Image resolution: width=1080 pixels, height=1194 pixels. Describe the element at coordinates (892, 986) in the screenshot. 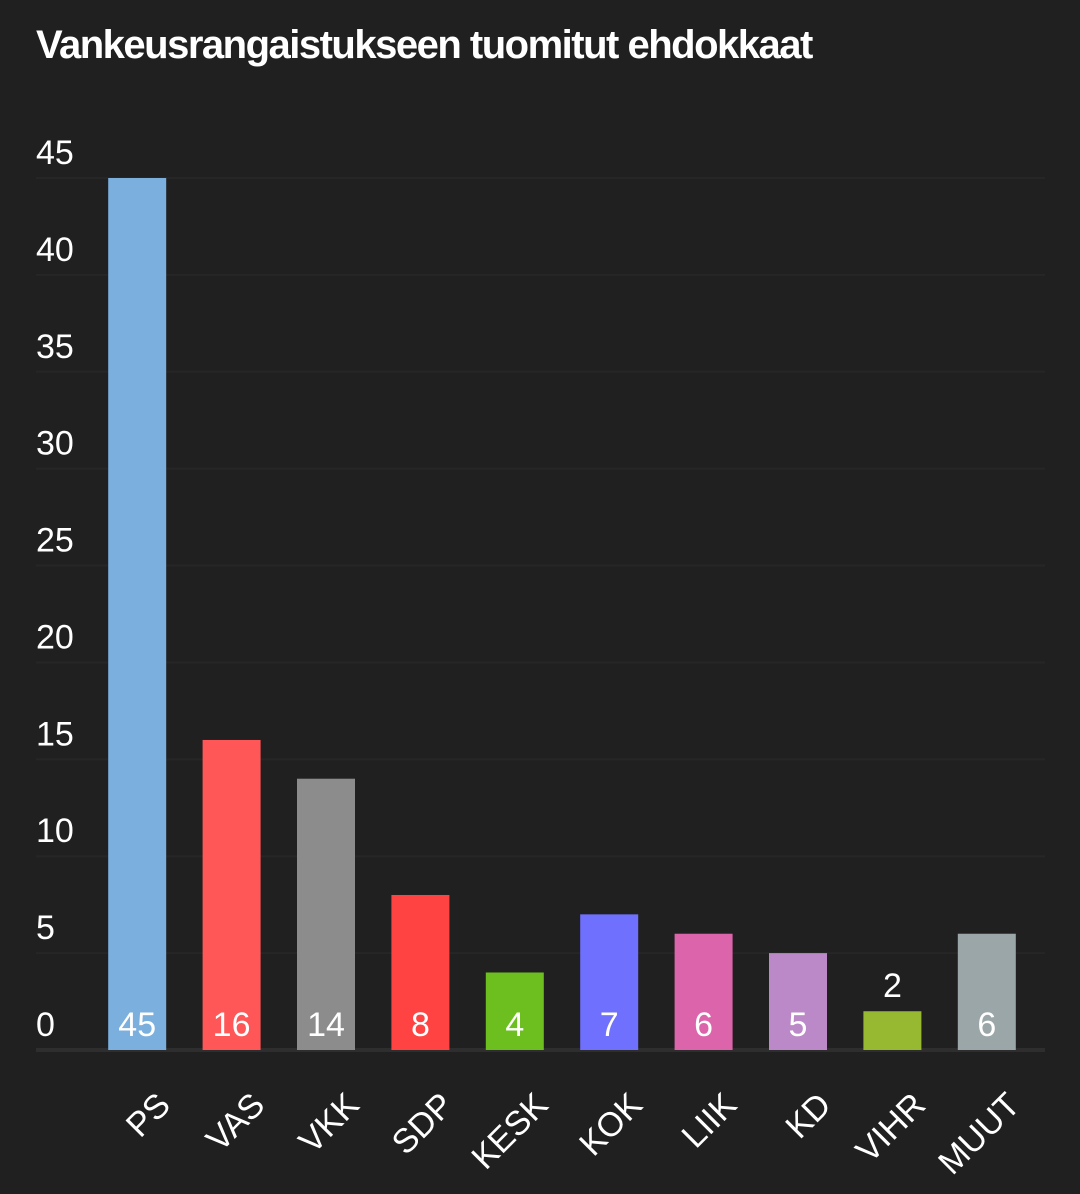

I see `value-label: 2` at that location.